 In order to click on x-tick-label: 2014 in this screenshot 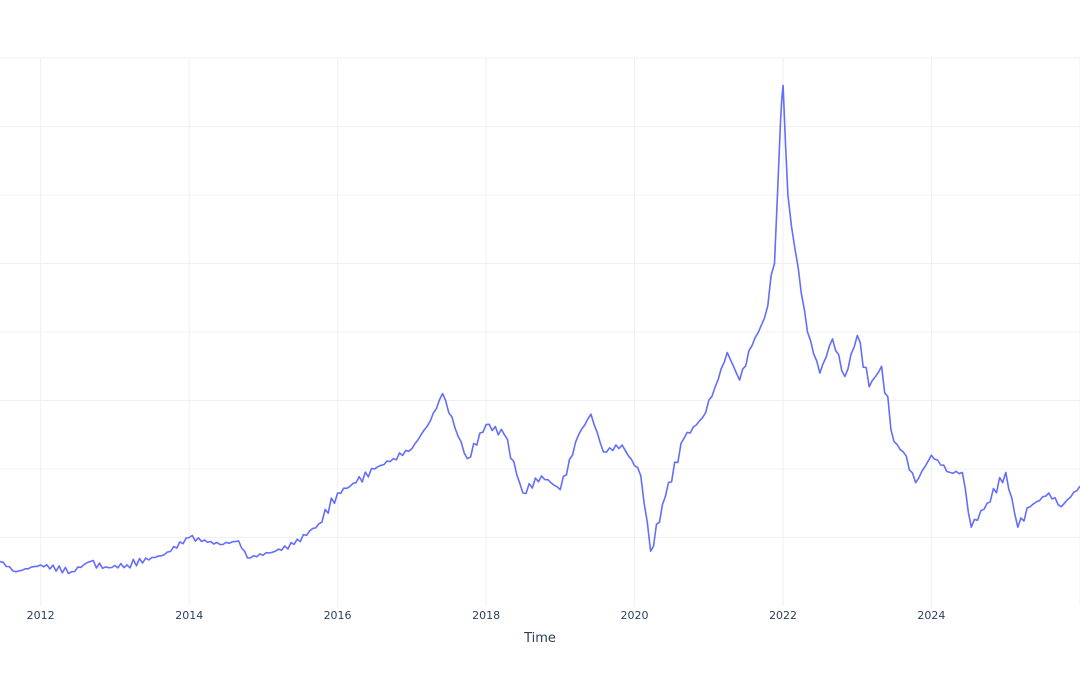, I will do `click(189, 615)`.